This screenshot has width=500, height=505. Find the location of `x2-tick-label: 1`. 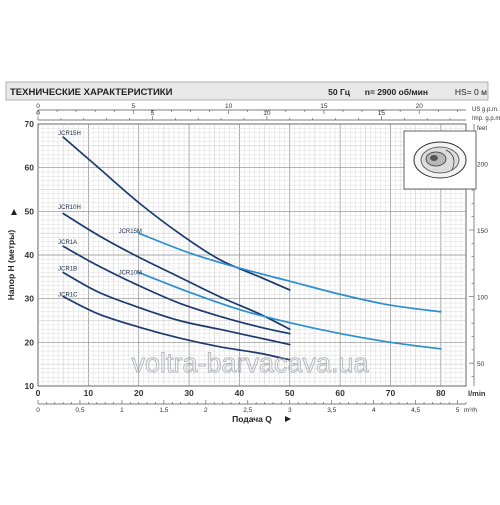

x2-tick-label: 1 is located at coordinates (122, 410).